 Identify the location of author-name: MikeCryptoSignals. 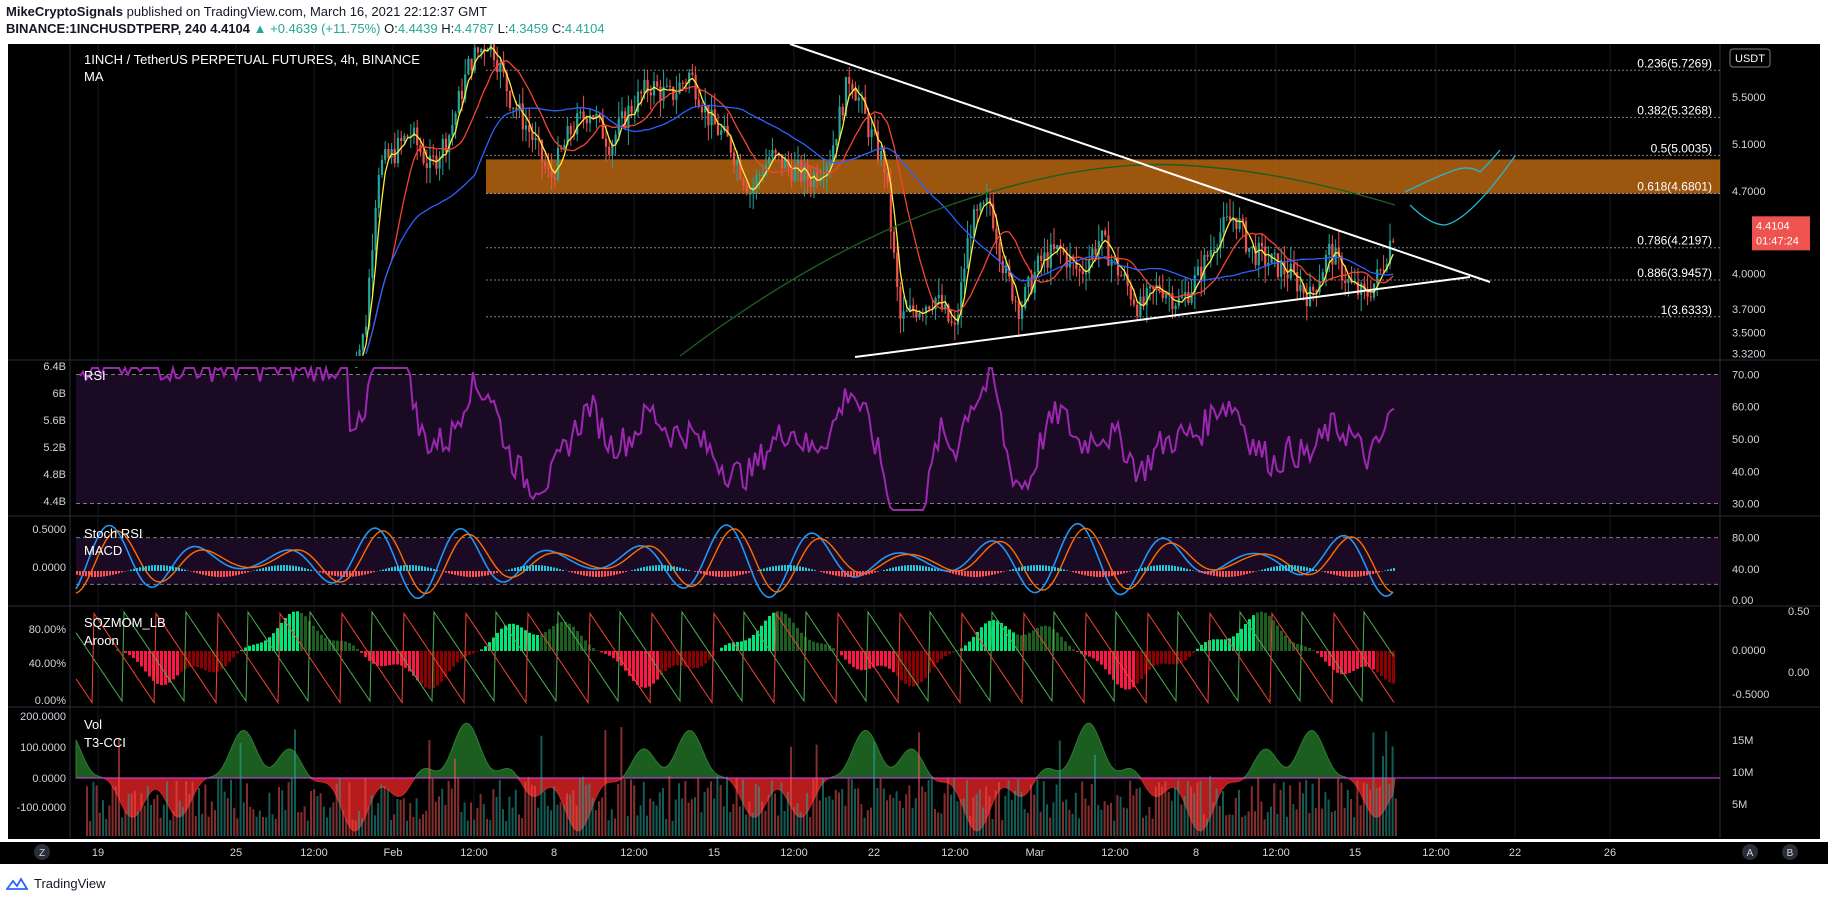
(65, 11).